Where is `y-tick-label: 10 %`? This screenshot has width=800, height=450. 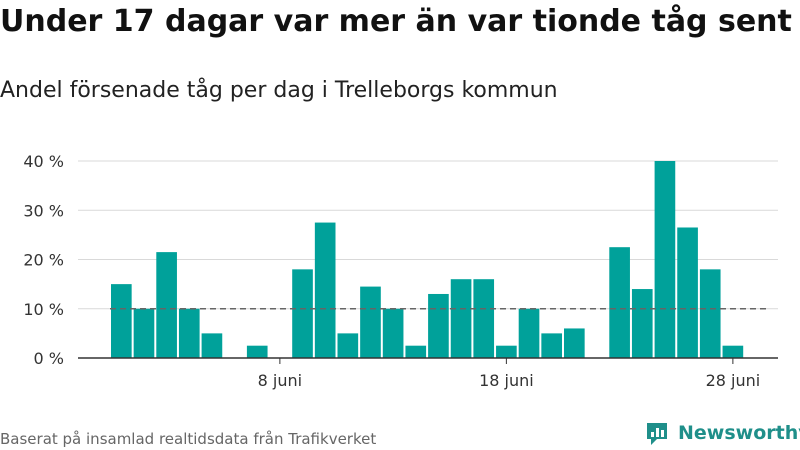
y-tick-label: 10 % is located at coordinates (43, 309).